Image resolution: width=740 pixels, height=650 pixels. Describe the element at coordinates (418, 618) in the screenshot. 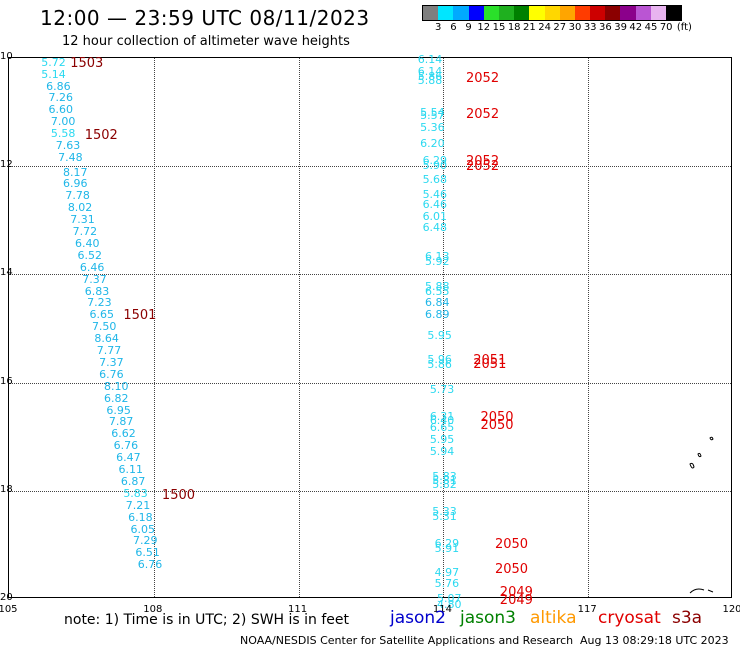

I see `satellite-legend-item: jason2` at that location.